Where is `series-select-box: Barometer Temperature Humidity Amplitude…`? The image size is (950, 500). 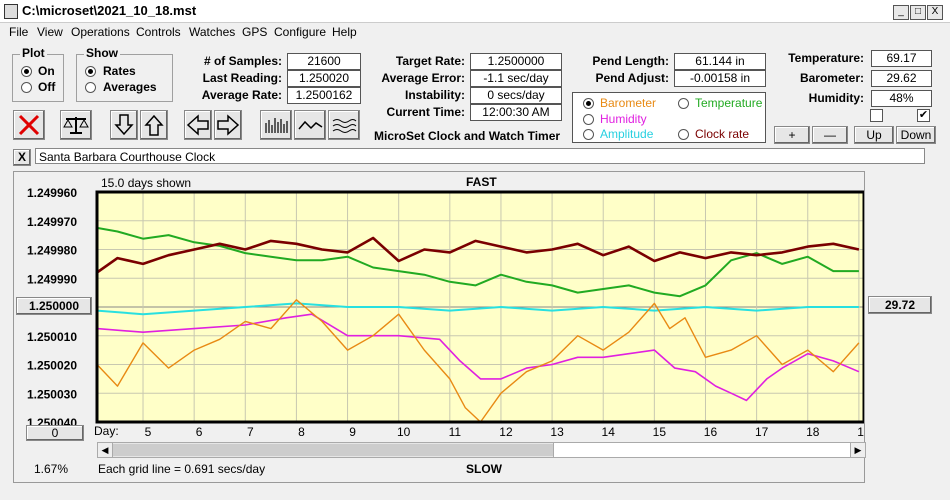 series-select-box: Barometer Temperature Humidity Amplitude… is located at coordinates (669, 117).